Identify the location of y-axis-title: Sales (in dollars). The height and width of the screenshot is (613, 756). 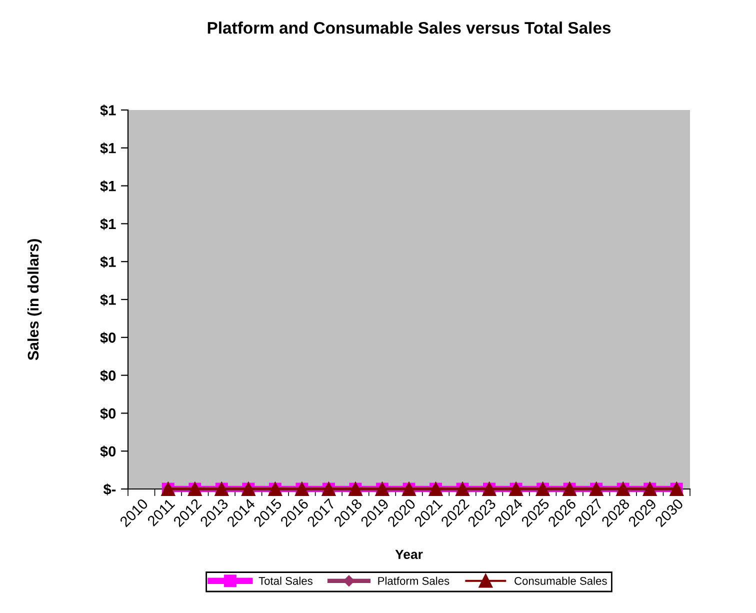
(34, 299).